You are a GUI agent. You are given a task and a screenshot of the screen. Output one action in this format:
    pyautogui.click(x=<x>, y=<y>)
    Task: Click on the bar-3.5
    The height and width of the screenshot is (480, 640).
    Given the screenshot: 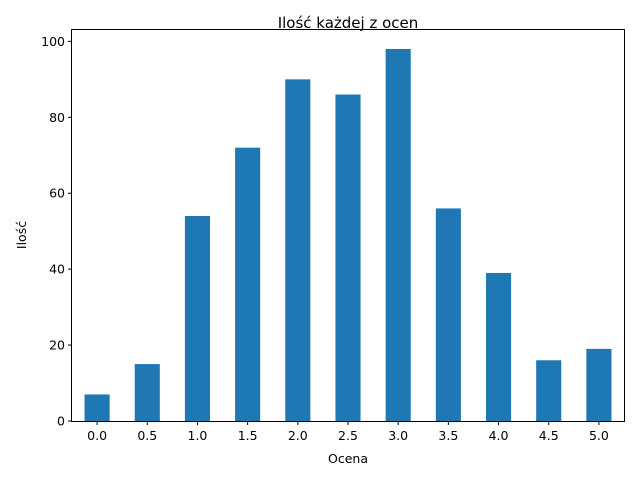 What is the action you would take?
    pyautogui.click(x=448, y=314)
    